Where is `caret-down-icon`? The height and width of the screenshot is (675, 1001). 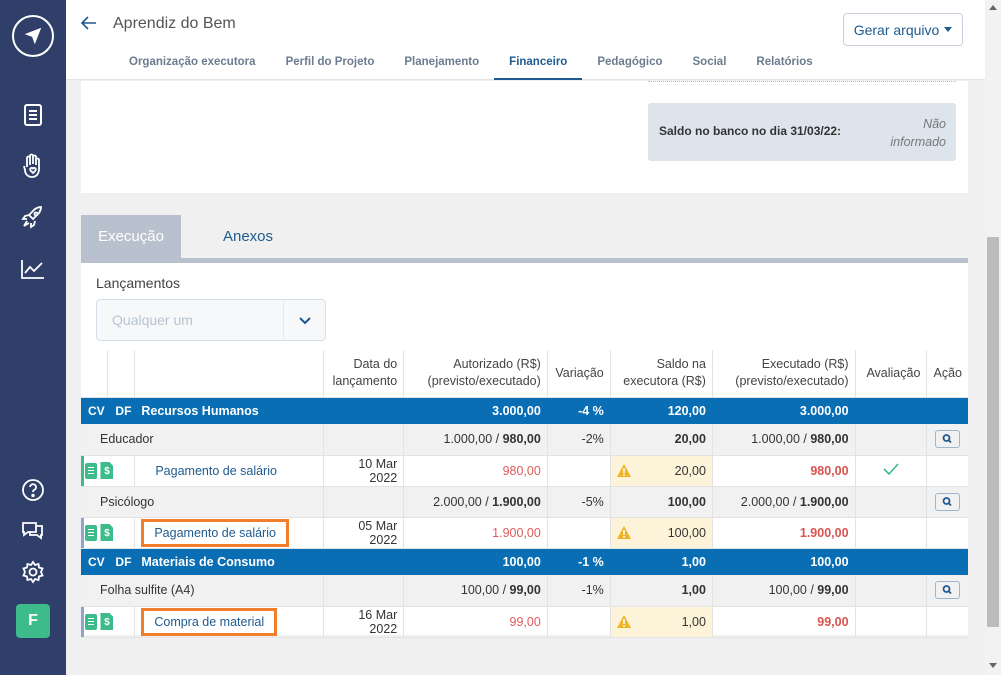
caret-down-icon is located at coordinates (948, 29).